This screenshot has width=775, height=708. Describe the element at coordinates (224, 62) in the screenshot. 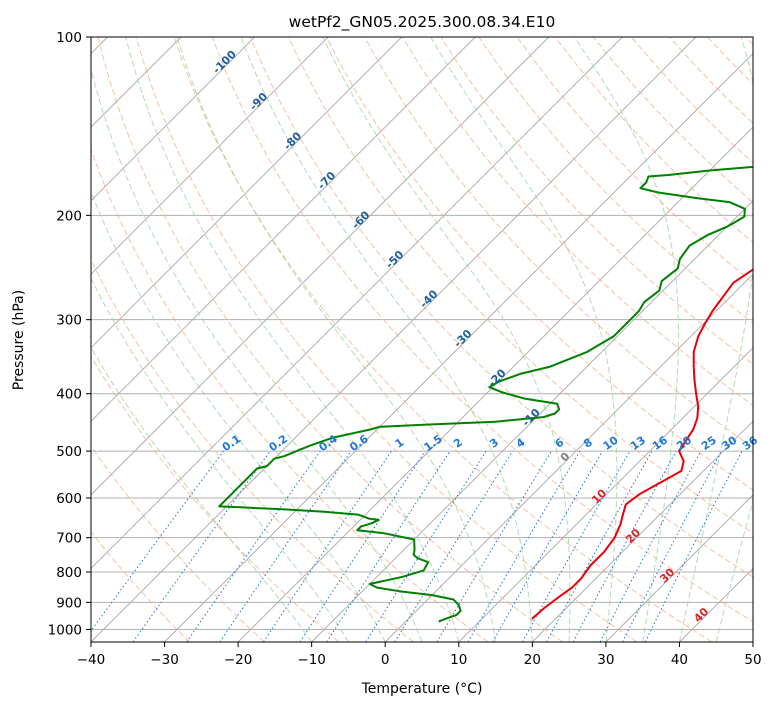

I see `isotherm-label: -100` at that location.